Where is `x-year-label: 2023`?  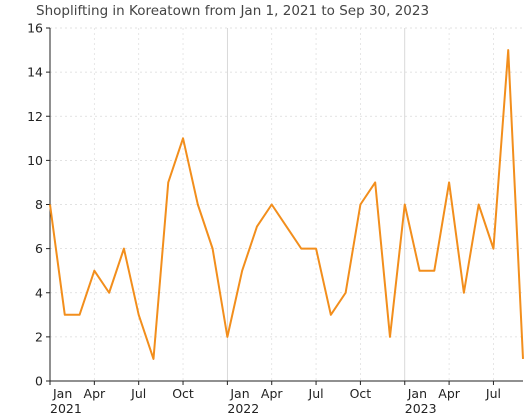 x-year-label: 2023 is located at coordinates (421, 408).